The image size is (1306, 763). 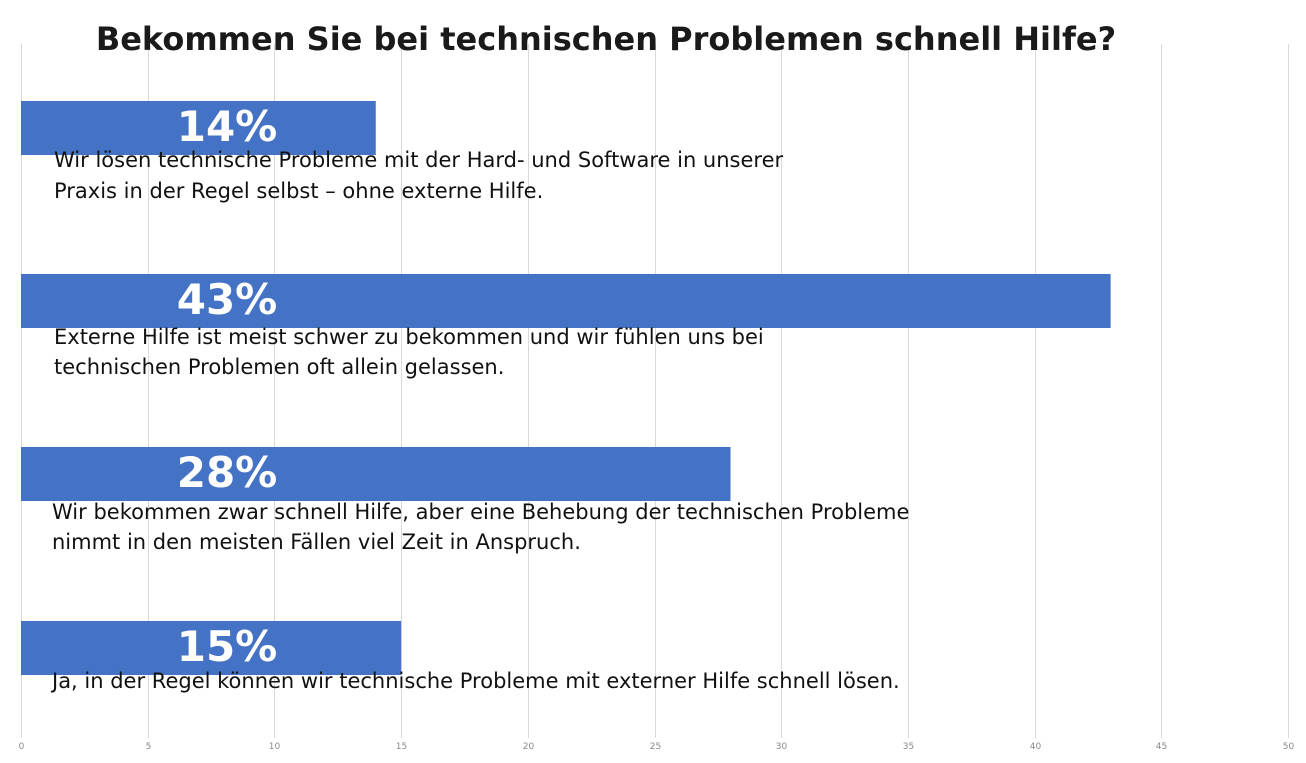 I want to click on x-tick-label-10: 10, so click(x=275, y=747).